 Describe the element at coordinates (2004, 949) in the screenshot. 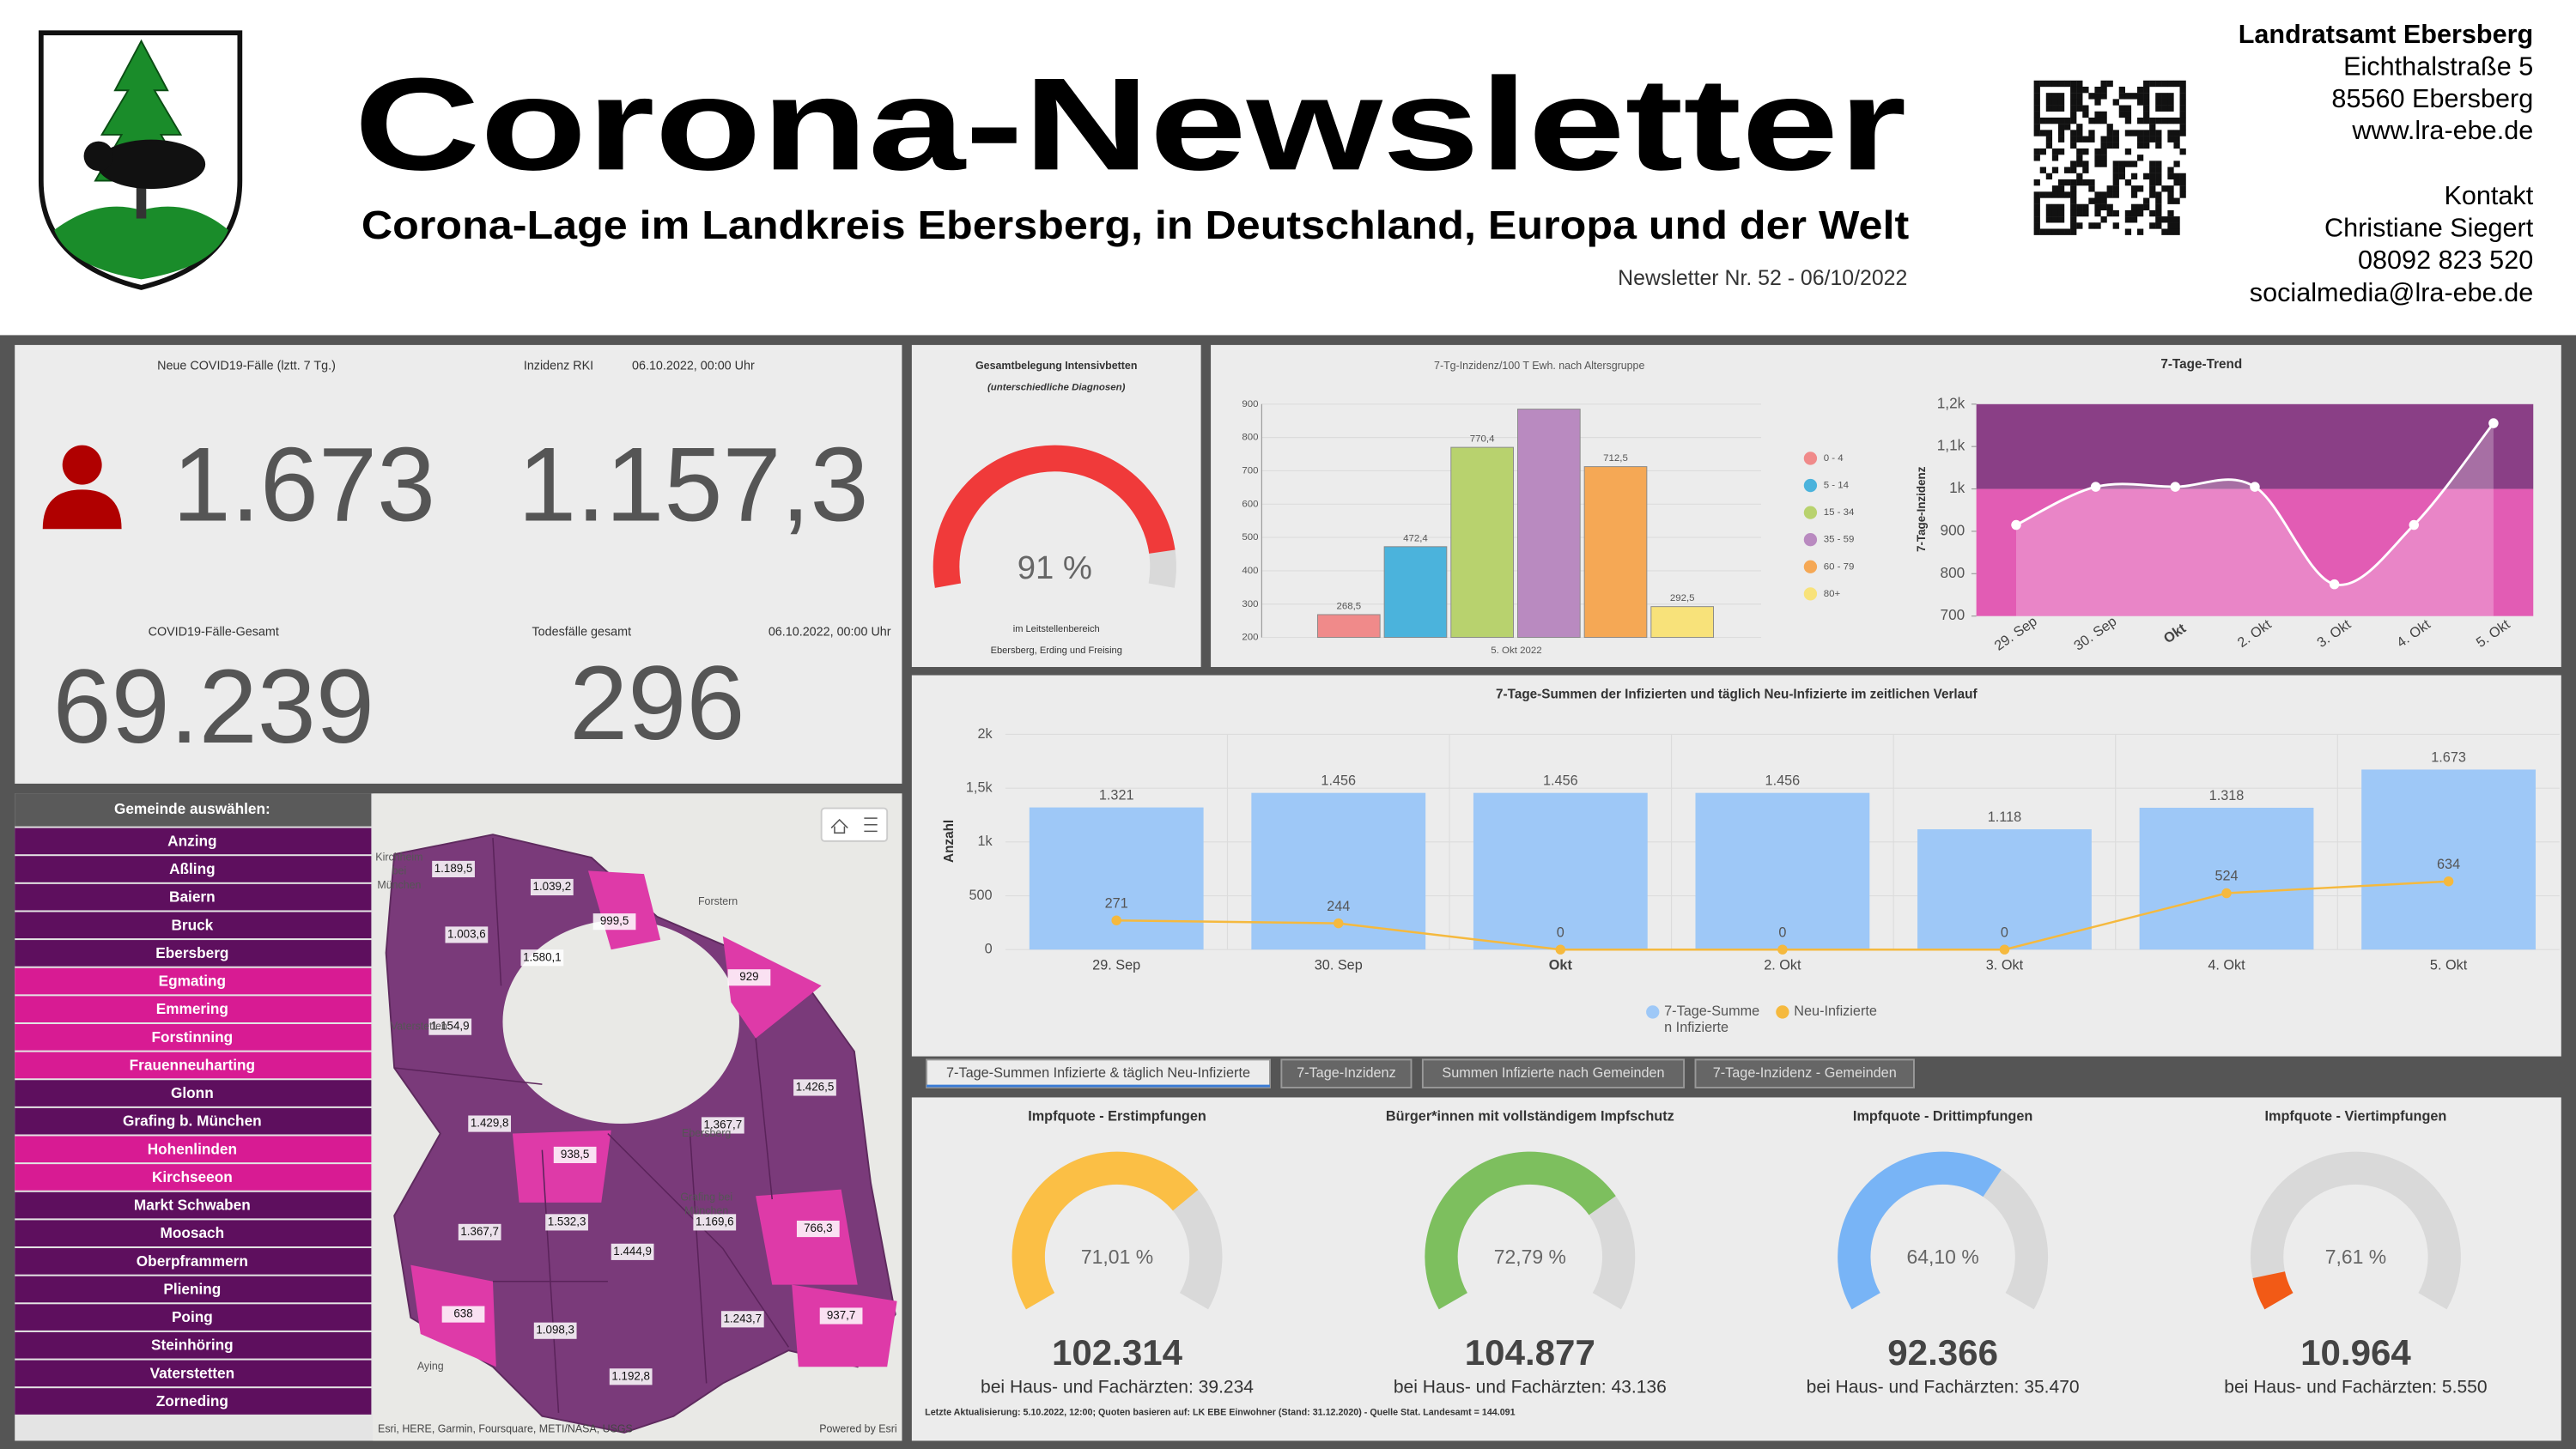

I see `point` at that location.